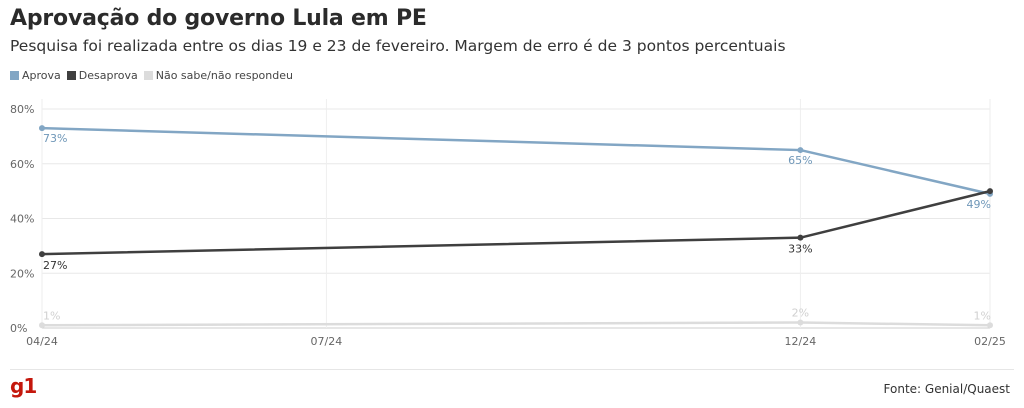 This screenshot has width=1024, height=408. I want to click on x-tick-label: 07/24, so click(327, 341).